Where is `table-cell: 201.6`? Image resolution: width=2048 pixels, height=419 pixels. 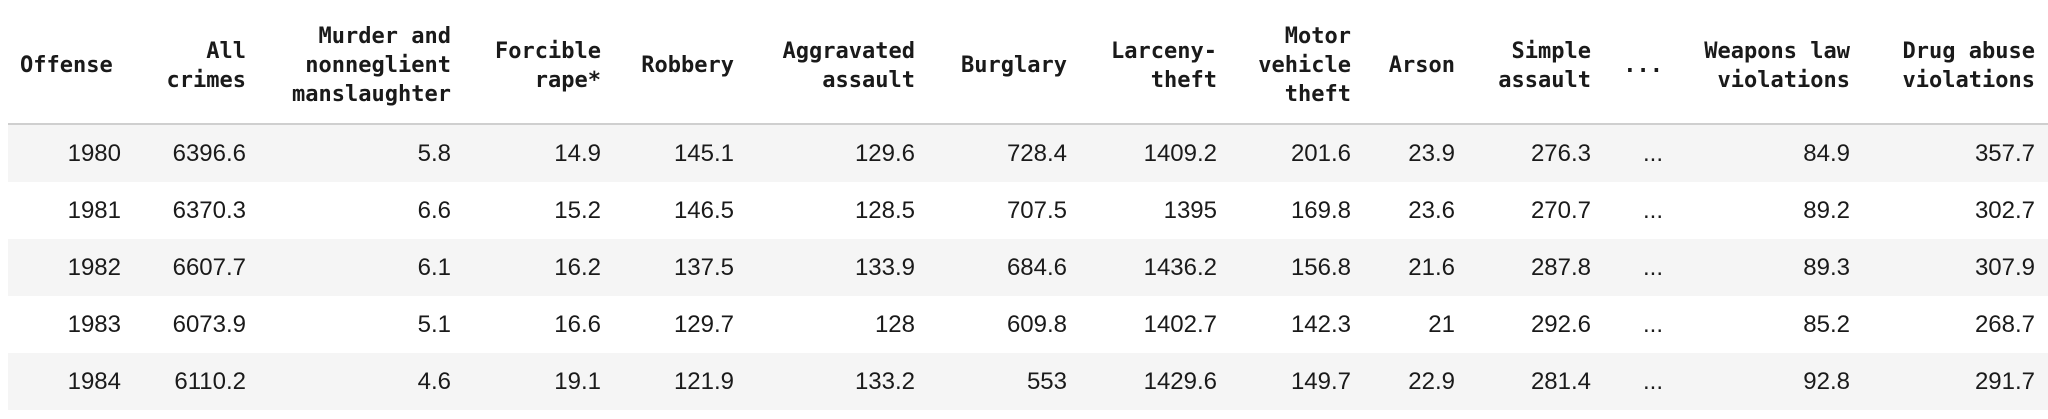
table-cell: 201.6 is located at coordinates (1297, 153).